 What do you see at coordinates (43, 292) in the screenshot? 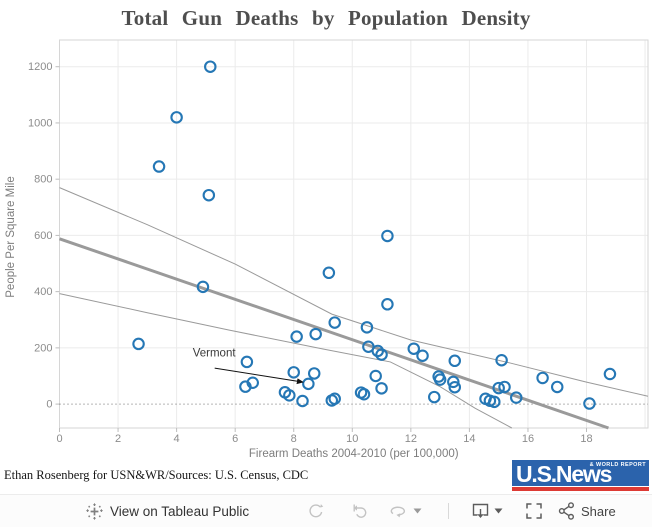
I see `y-tick-label: 400` at bounding box center [43, 292].